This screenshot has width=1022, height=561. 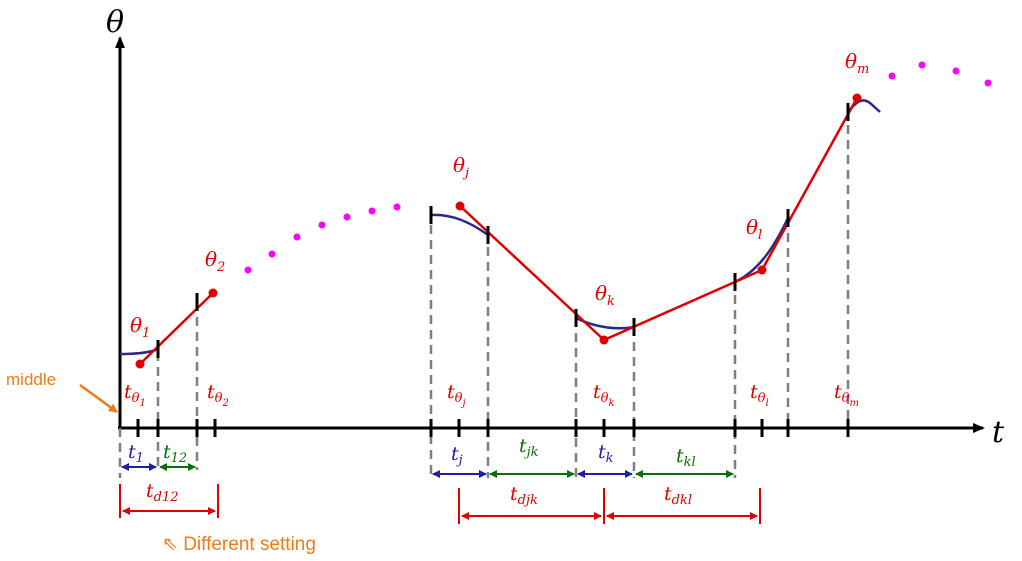 I want to click on middle-annotation: middle, so click(x=31, y=379).